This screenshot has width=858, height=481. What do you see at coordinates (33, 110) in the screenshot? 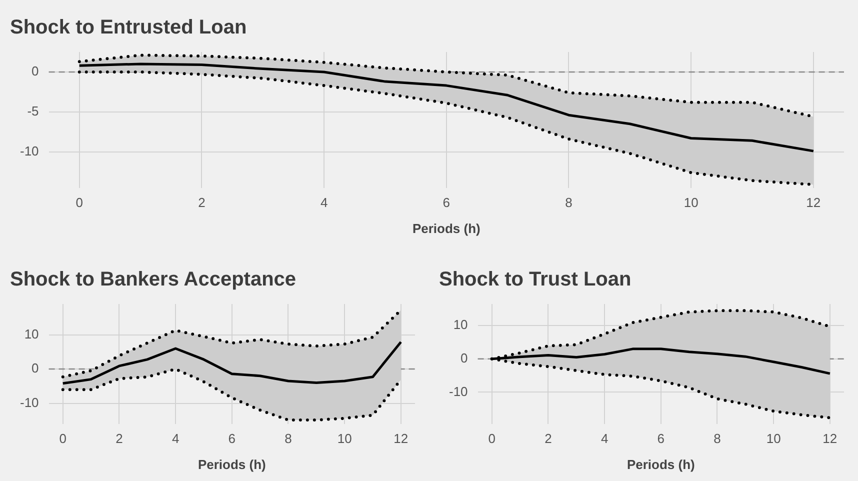
I see `y-tick-label: -5` at bounding box center [33, 110].